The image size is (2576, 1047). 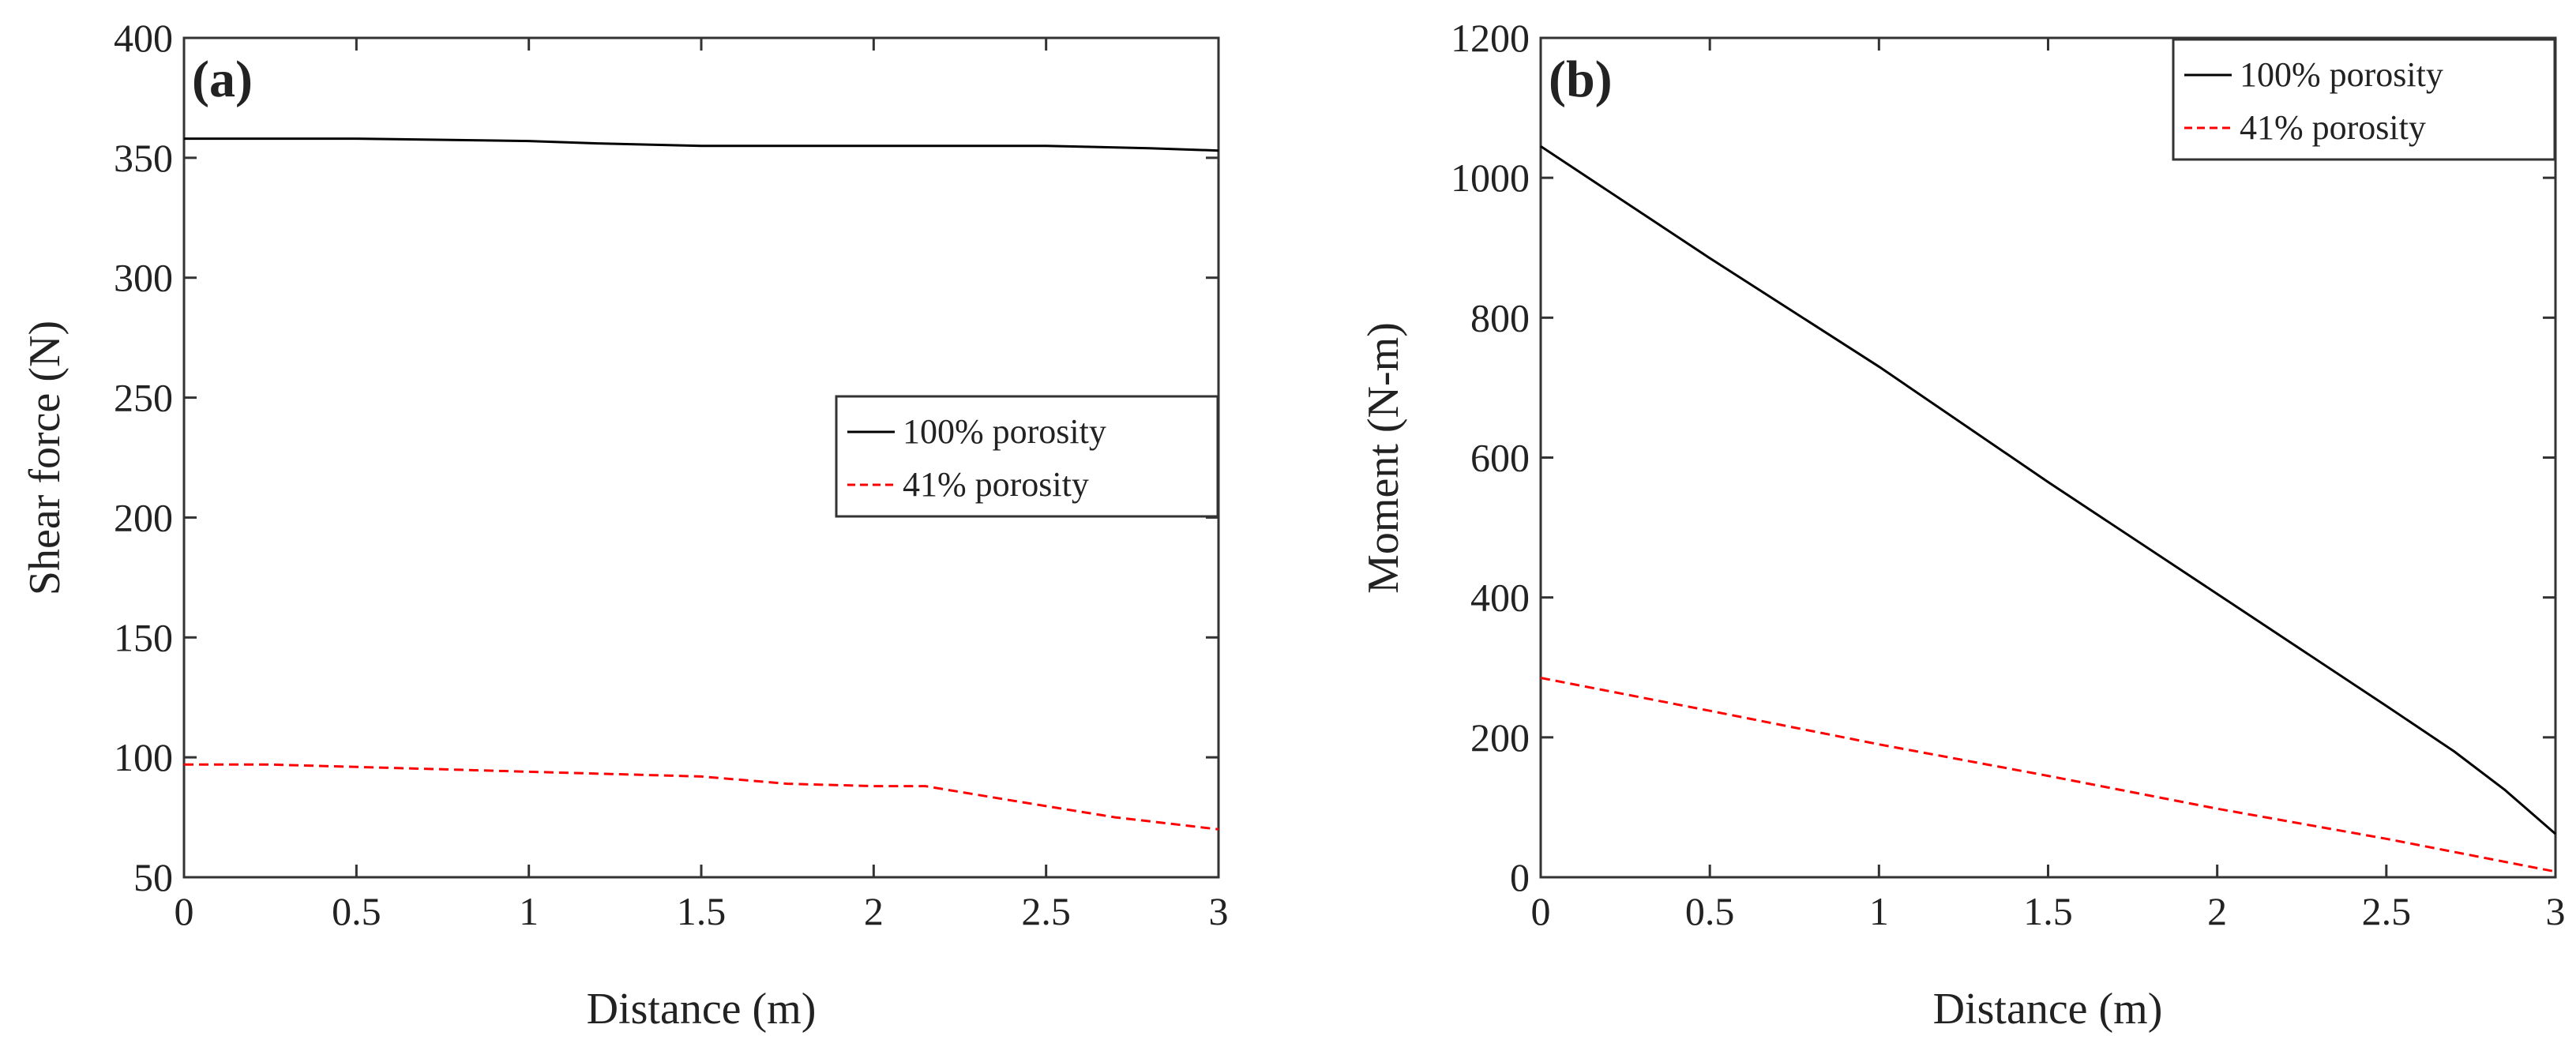 I want to click on legend-a: 100% porosity 41% porosity, so click(x=1027, y=456).